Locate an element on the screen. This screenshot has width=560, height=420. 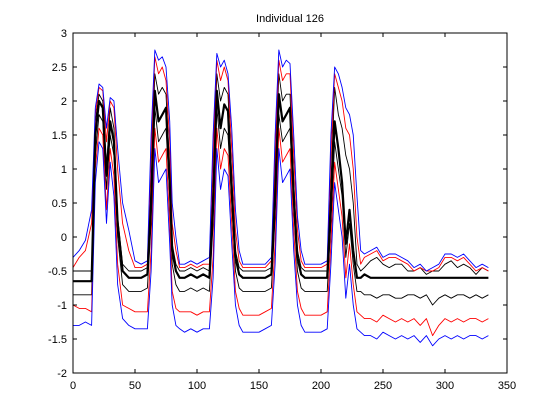
y-tick-label: 2.5 is located at coordinates (59, 68).